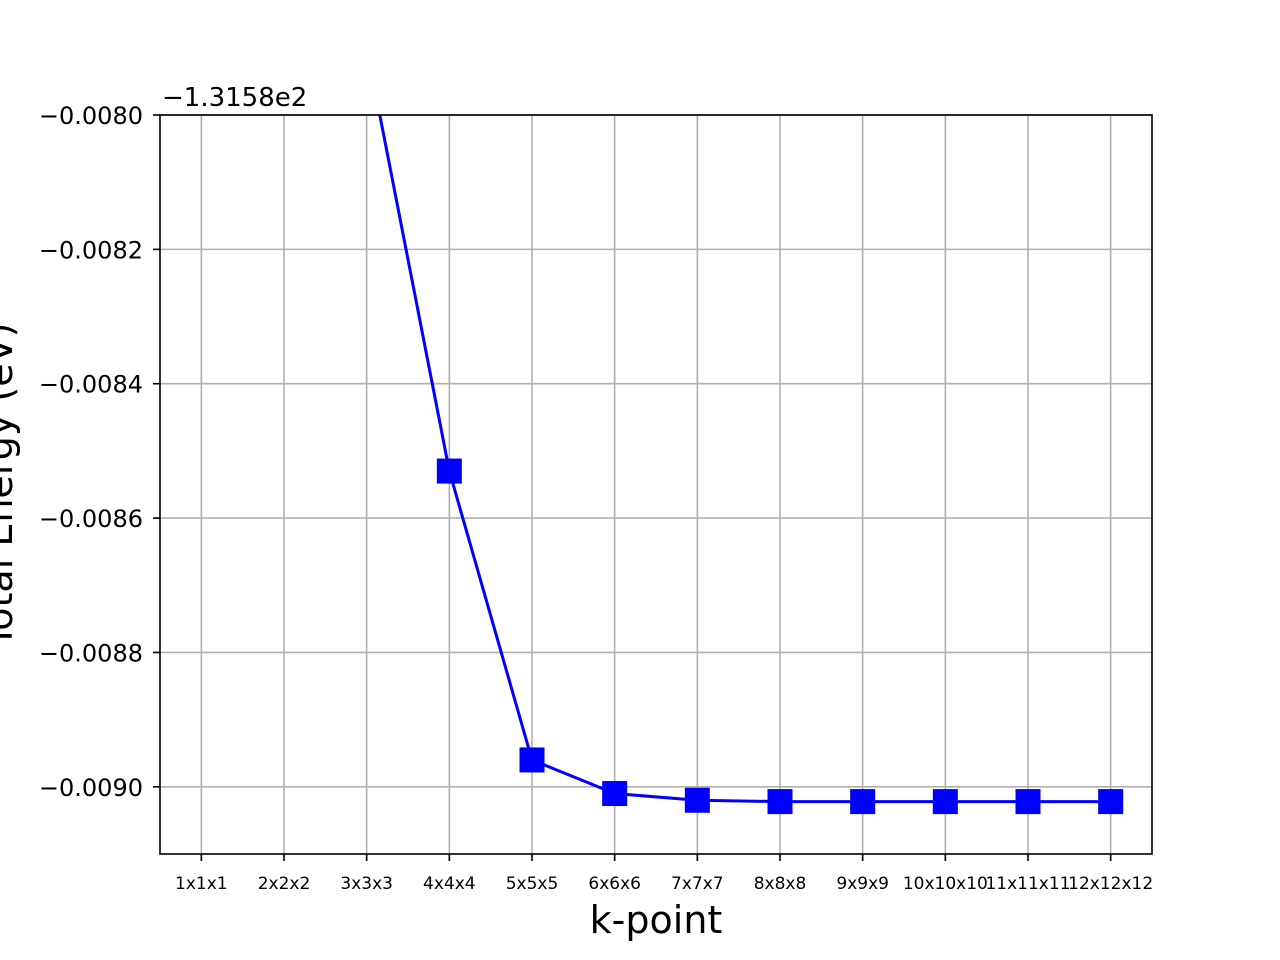  I want to click on x-tick-label: 10x10x10, so click(945, 884).